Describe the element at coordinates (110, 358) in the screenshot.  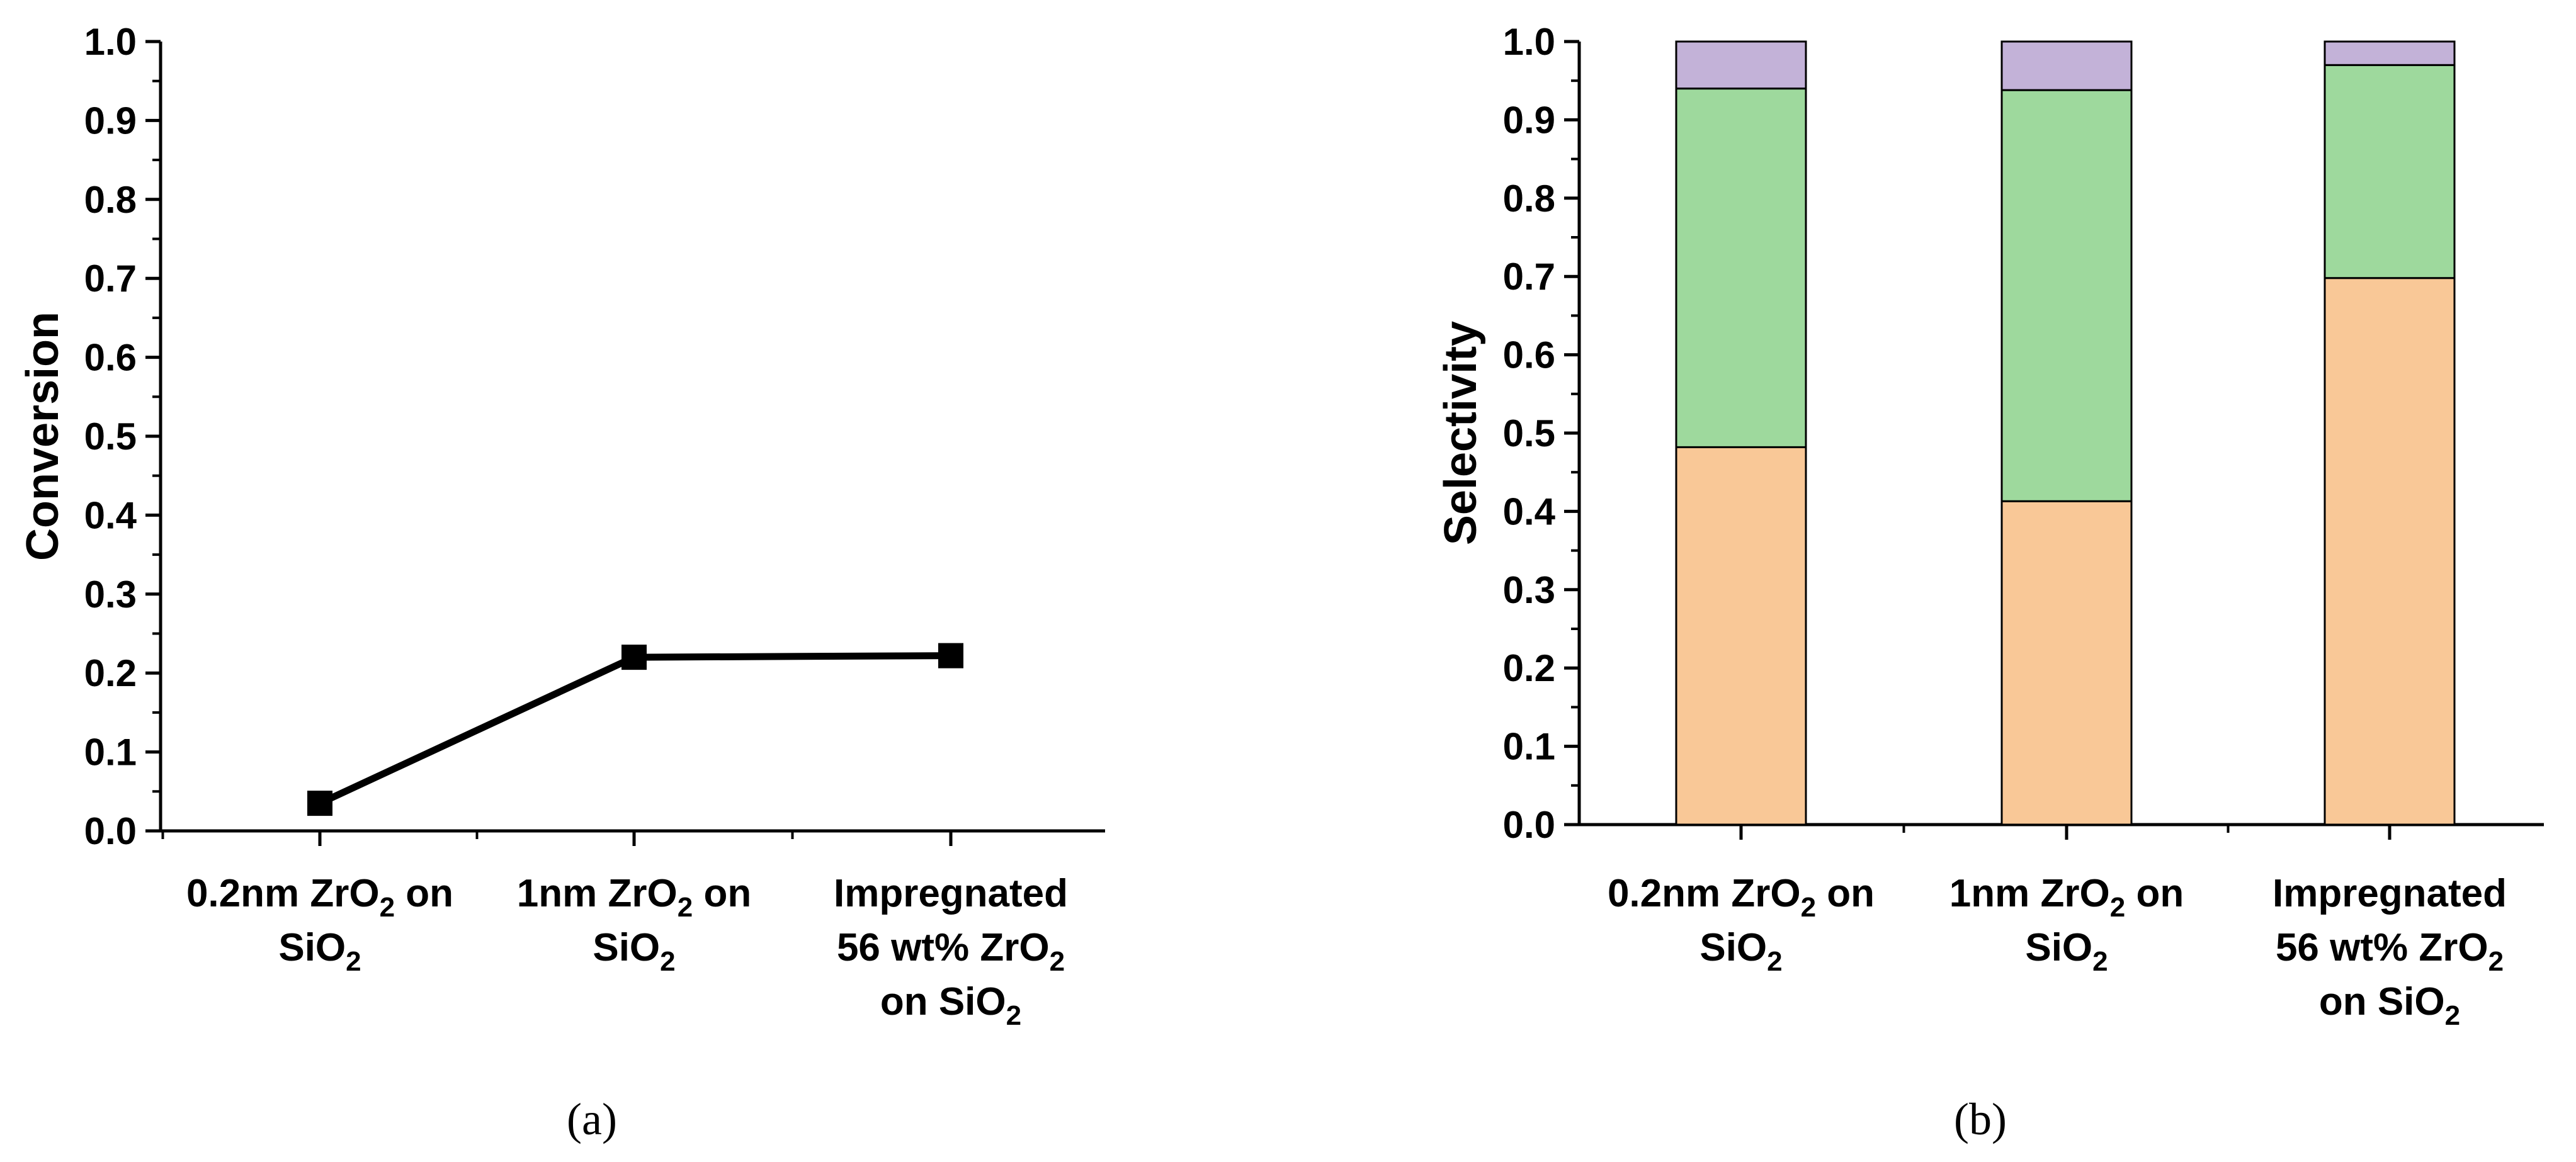
I see `a-y-tick-label: 0.6` at that location.